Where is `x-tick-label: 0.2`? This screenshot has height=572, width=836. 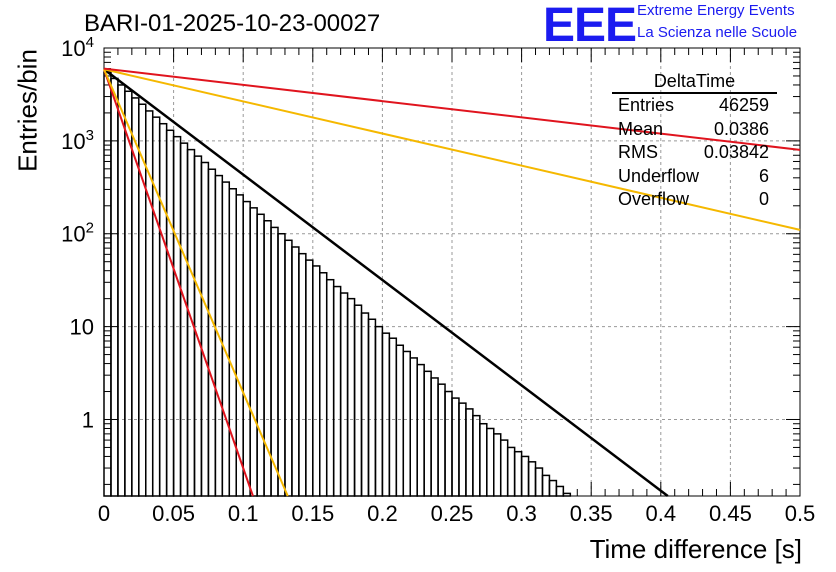 x-tick-label: 0.2 is located at coordinates (382, 513).